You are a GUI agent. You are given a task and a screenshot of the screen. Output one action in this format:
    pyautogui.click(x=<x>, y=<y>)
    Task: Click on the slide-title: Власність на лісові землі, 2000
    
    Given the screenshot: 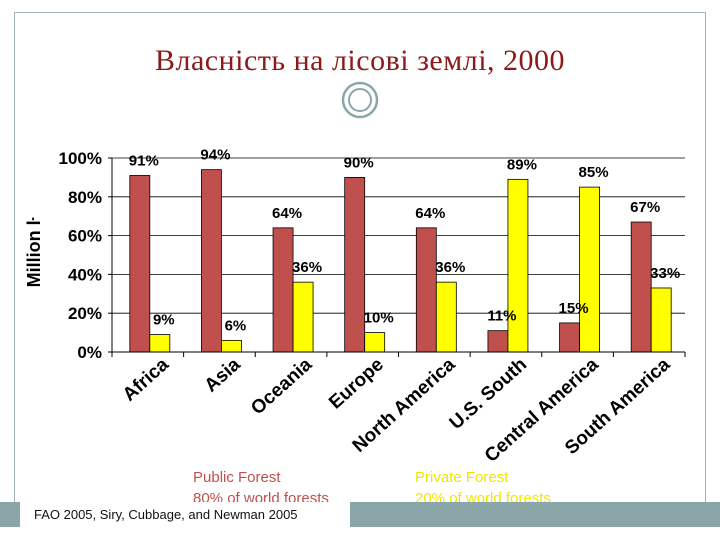 What is the action you would take?
    pyautogui.click(x=360, y=60)
    